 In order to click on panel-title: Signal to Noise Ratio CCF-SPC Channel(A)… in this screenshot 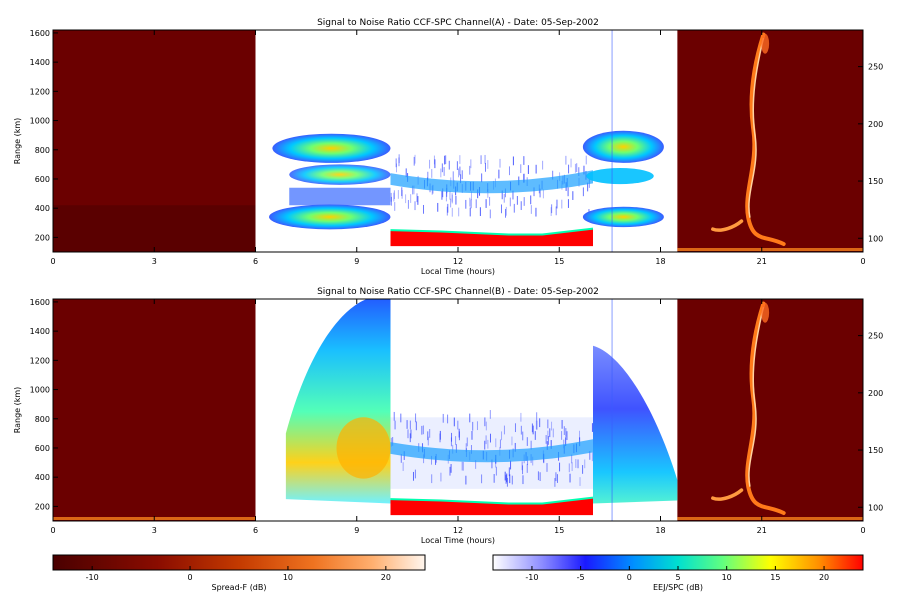, I will do `click(458, 23)`.